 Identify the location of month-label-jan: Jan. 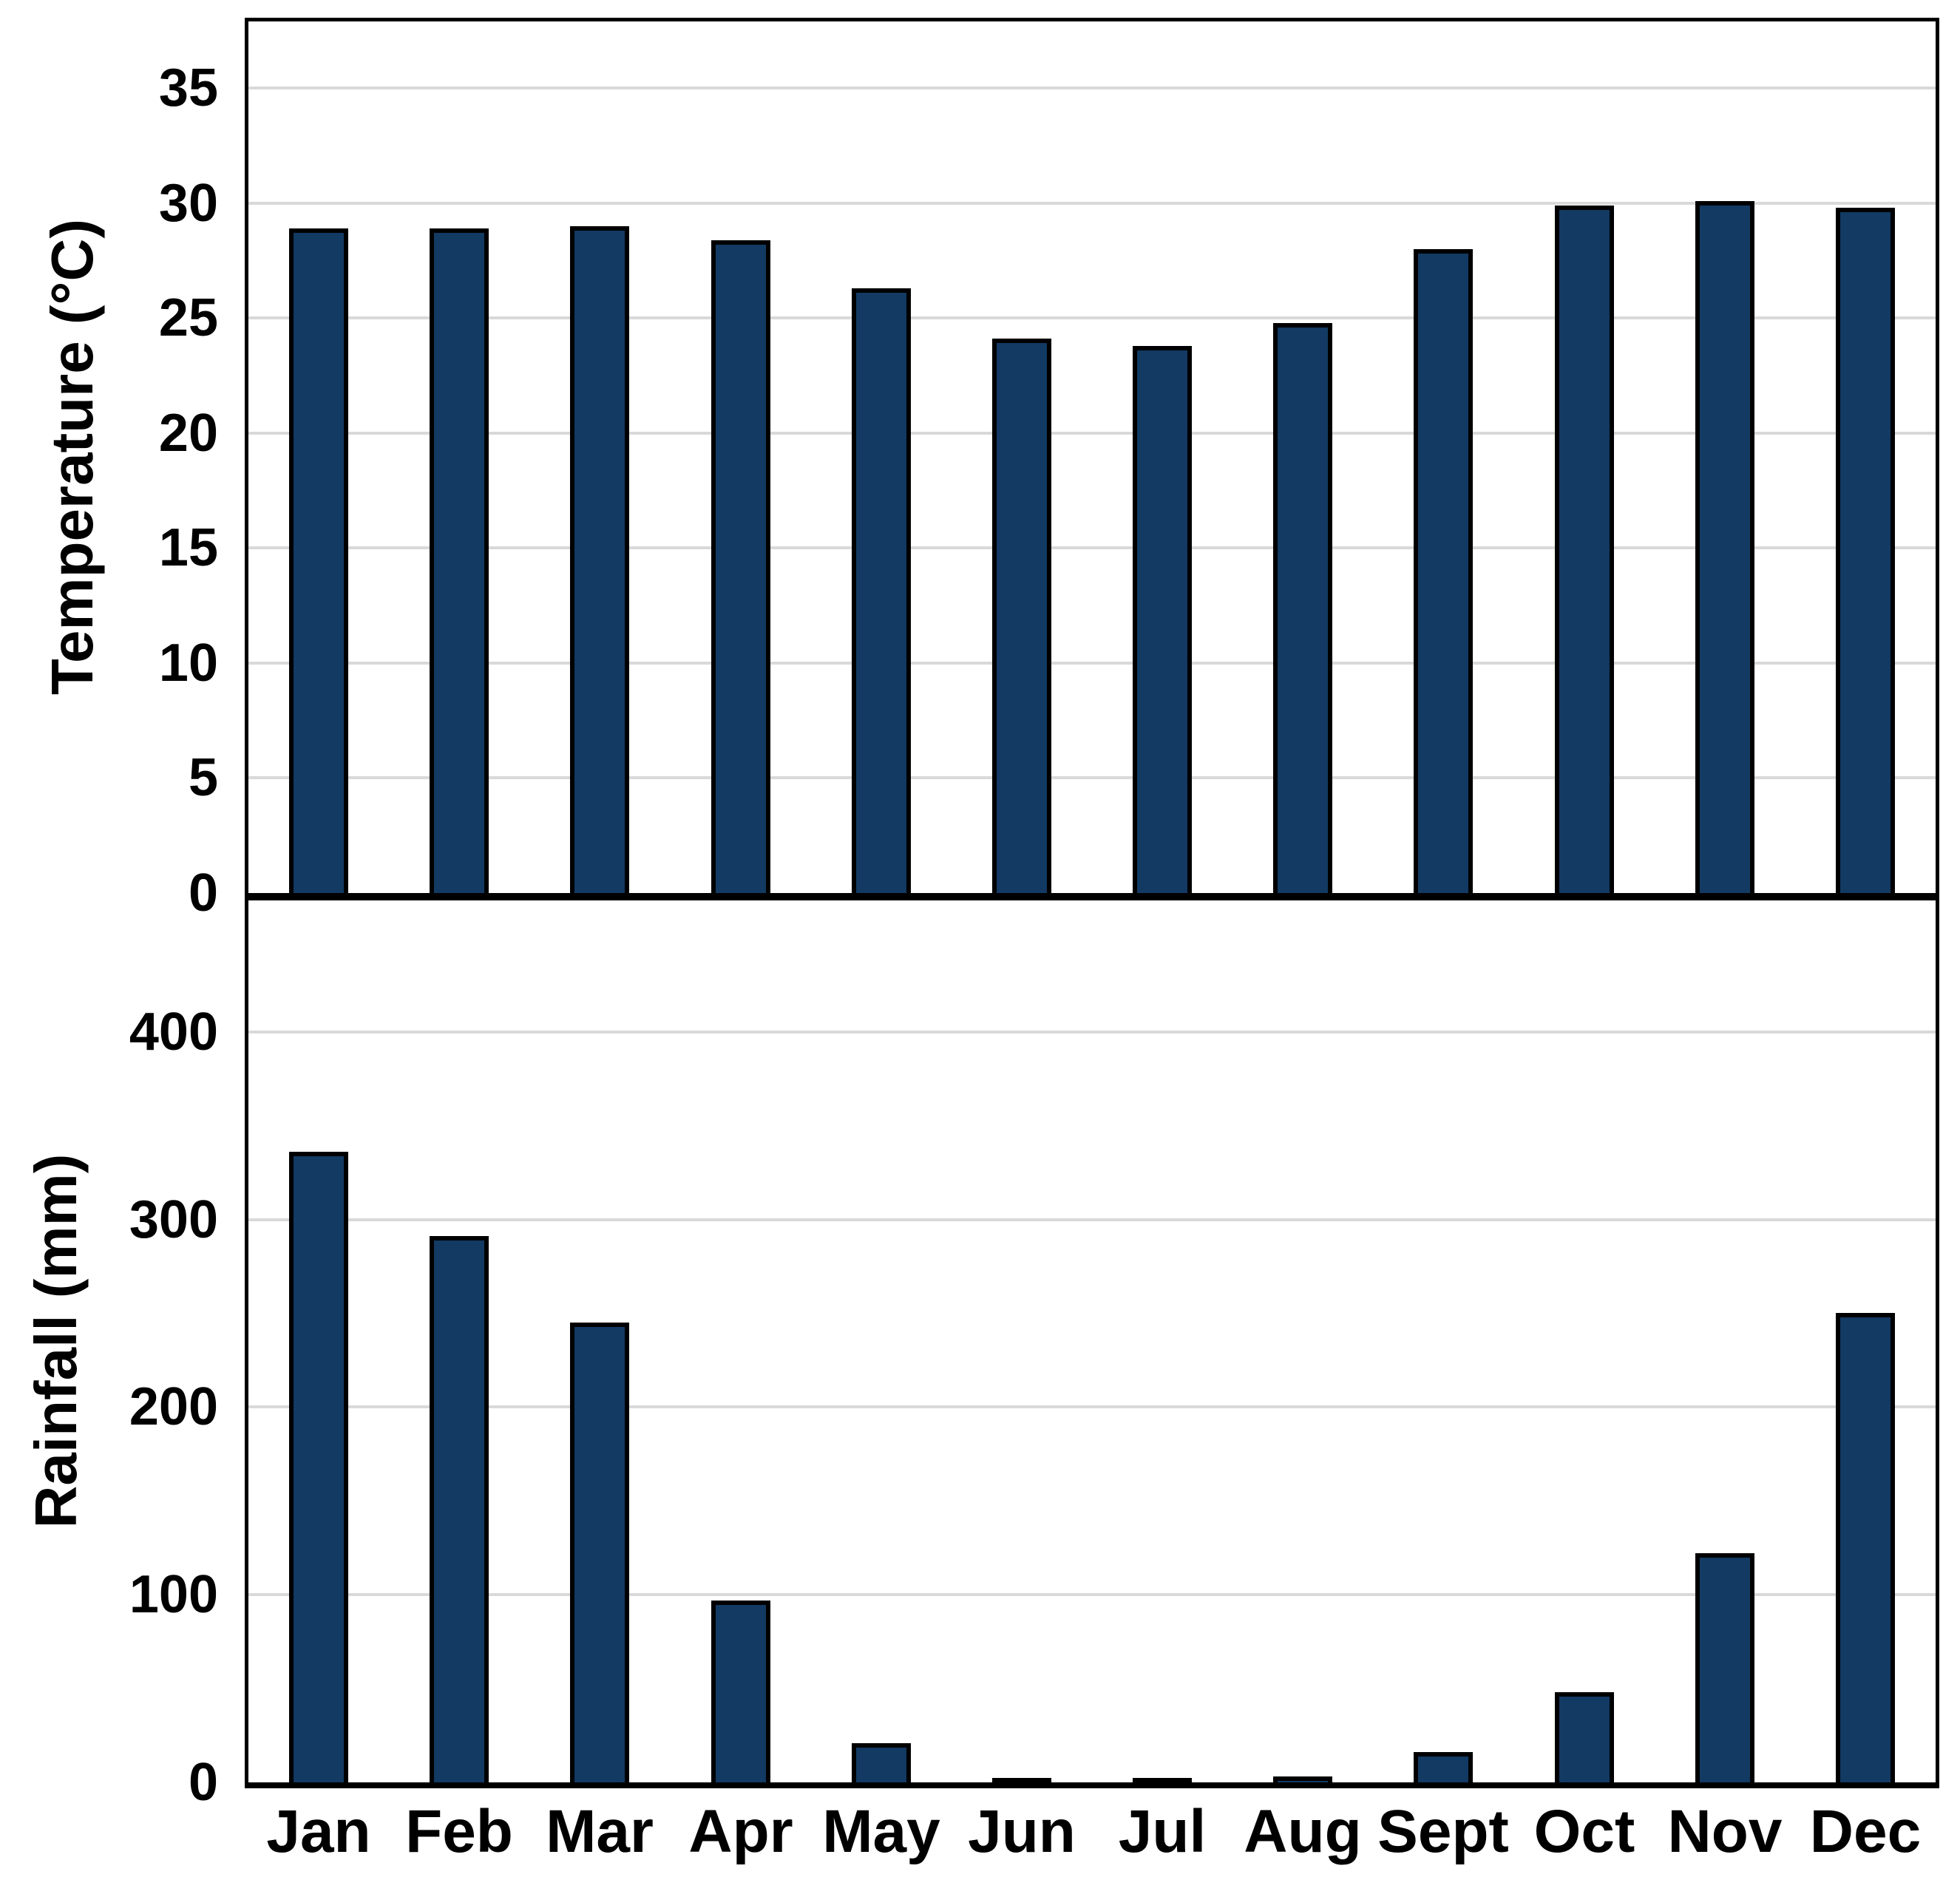
(318, 1831).